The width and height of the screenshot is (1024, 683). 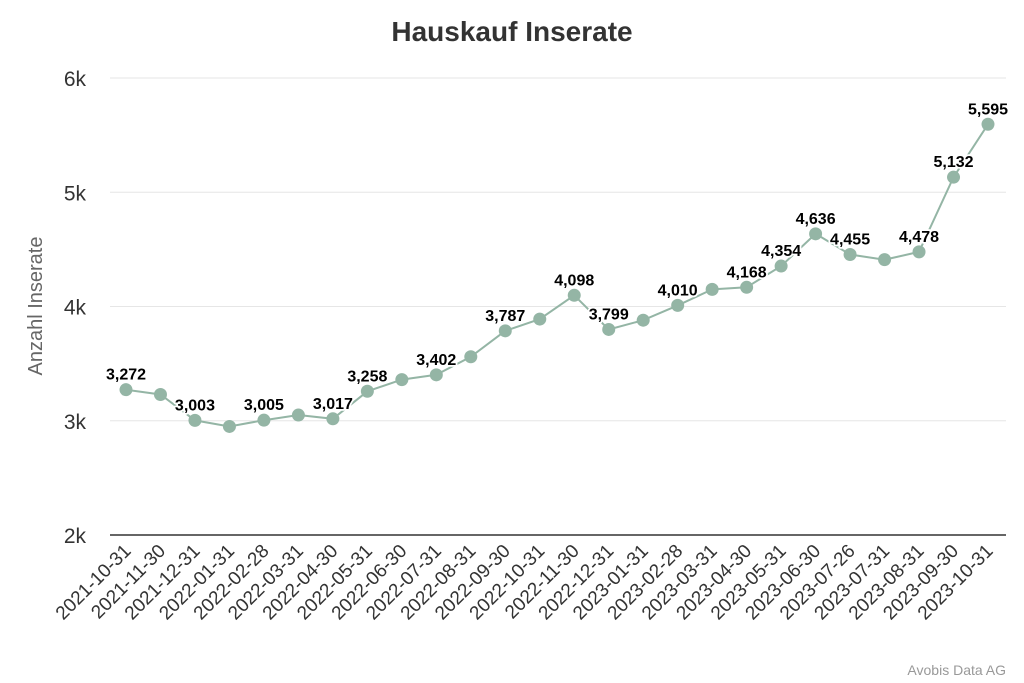 I want to click on y-tick-label: 4k, so click(x=75, y=308).